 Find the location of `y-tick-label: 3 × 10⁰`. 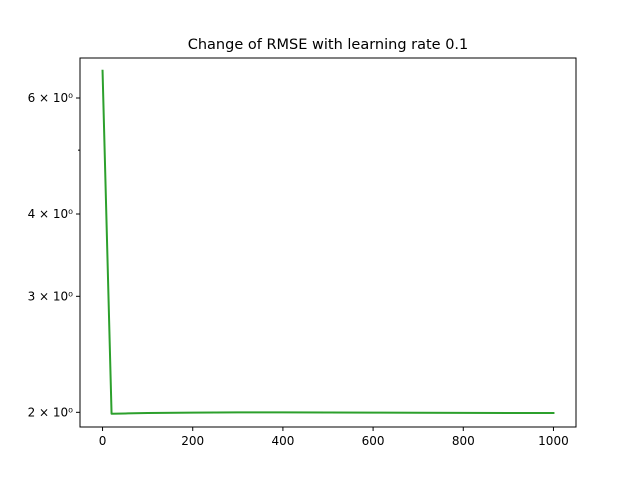

y-tick-label: 3 × 10⁰ is located at coordinates (51, 296).